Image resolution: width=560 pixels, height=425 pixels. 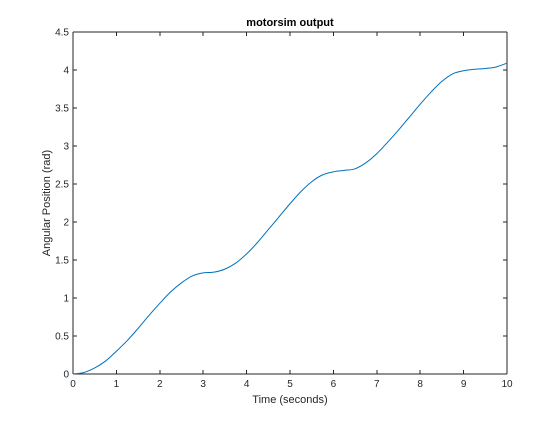 What do you see at coordinates (62, 33) in the screenshot?
I see `y-tick-label: 4.5` at bounding box center [62, 33].